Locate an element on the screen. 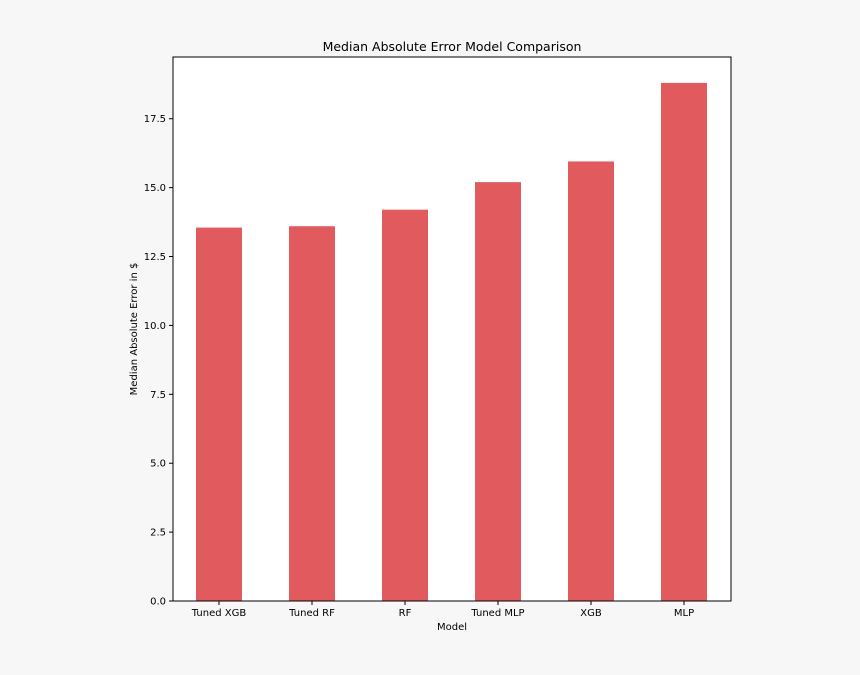 The height and width of the screenshot is (675, 860). y-tick-label: 12.5 is located at coordinates (155, 257).